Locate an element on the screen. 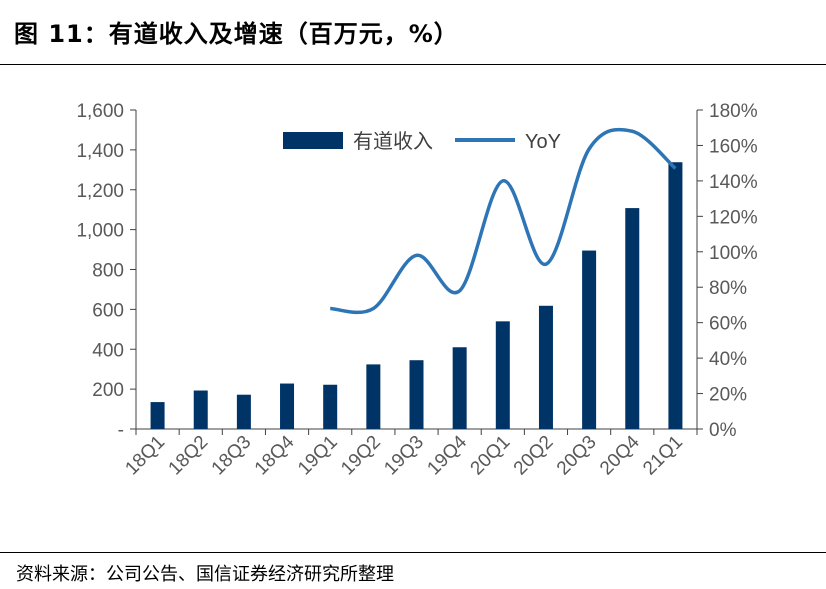 The height and width of the screenshot is (589, 826). legend-bar-swatch is located at coordinates (313, 140).